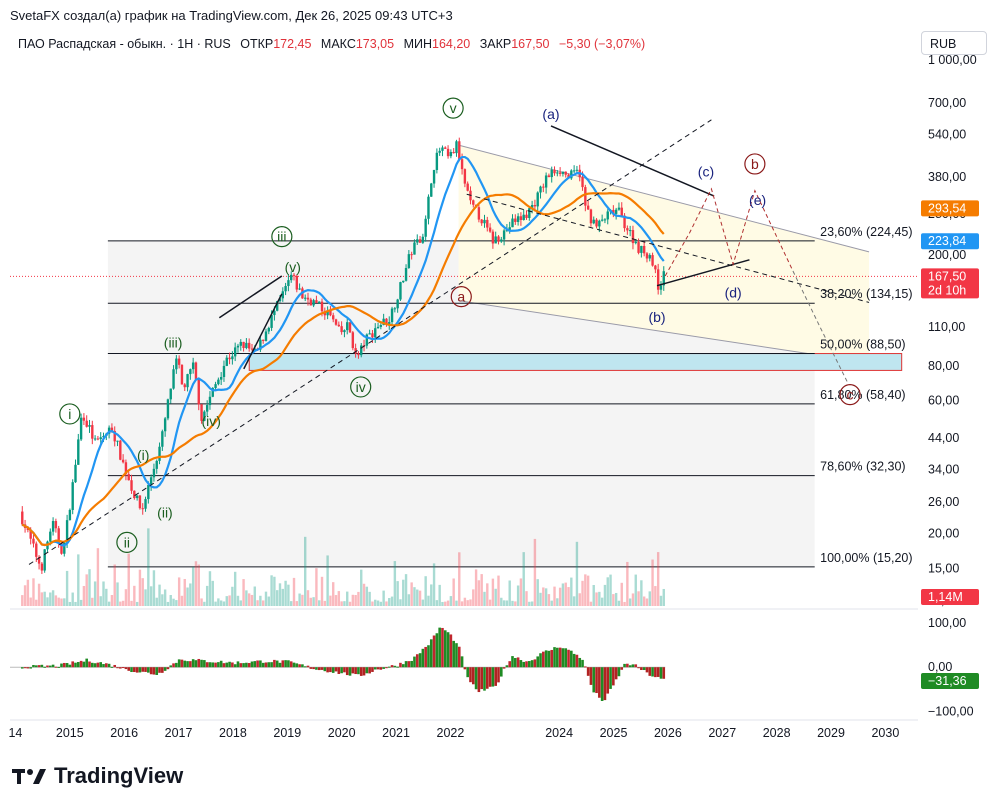  What do you see at coordinates (954, 43) in the screenshot?
I see `currency-selector: RUB` at bounding box center [954, 43].